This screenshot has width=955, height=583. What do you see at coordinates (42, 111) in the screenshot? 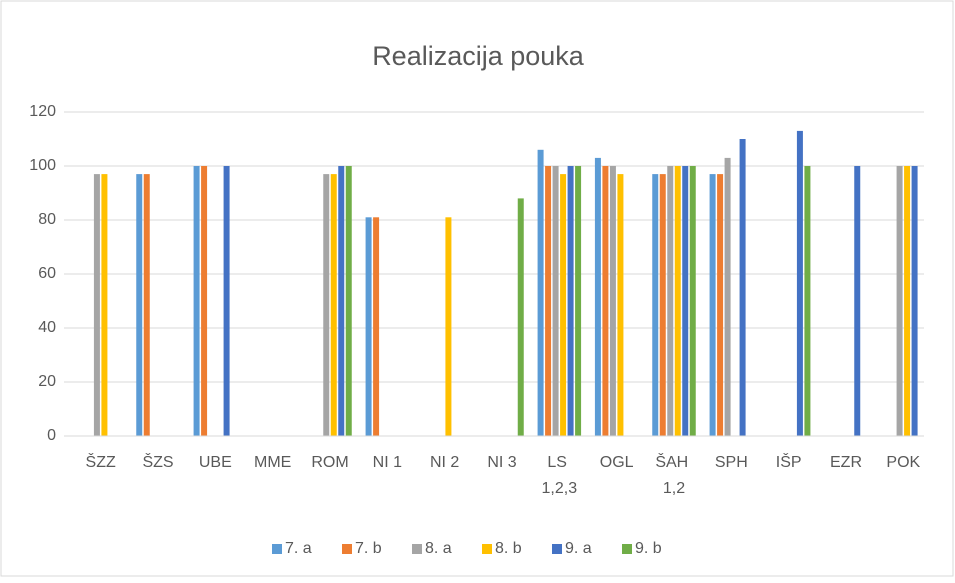
I see `y-tick-label: 120` at bounding box center [42, 111].